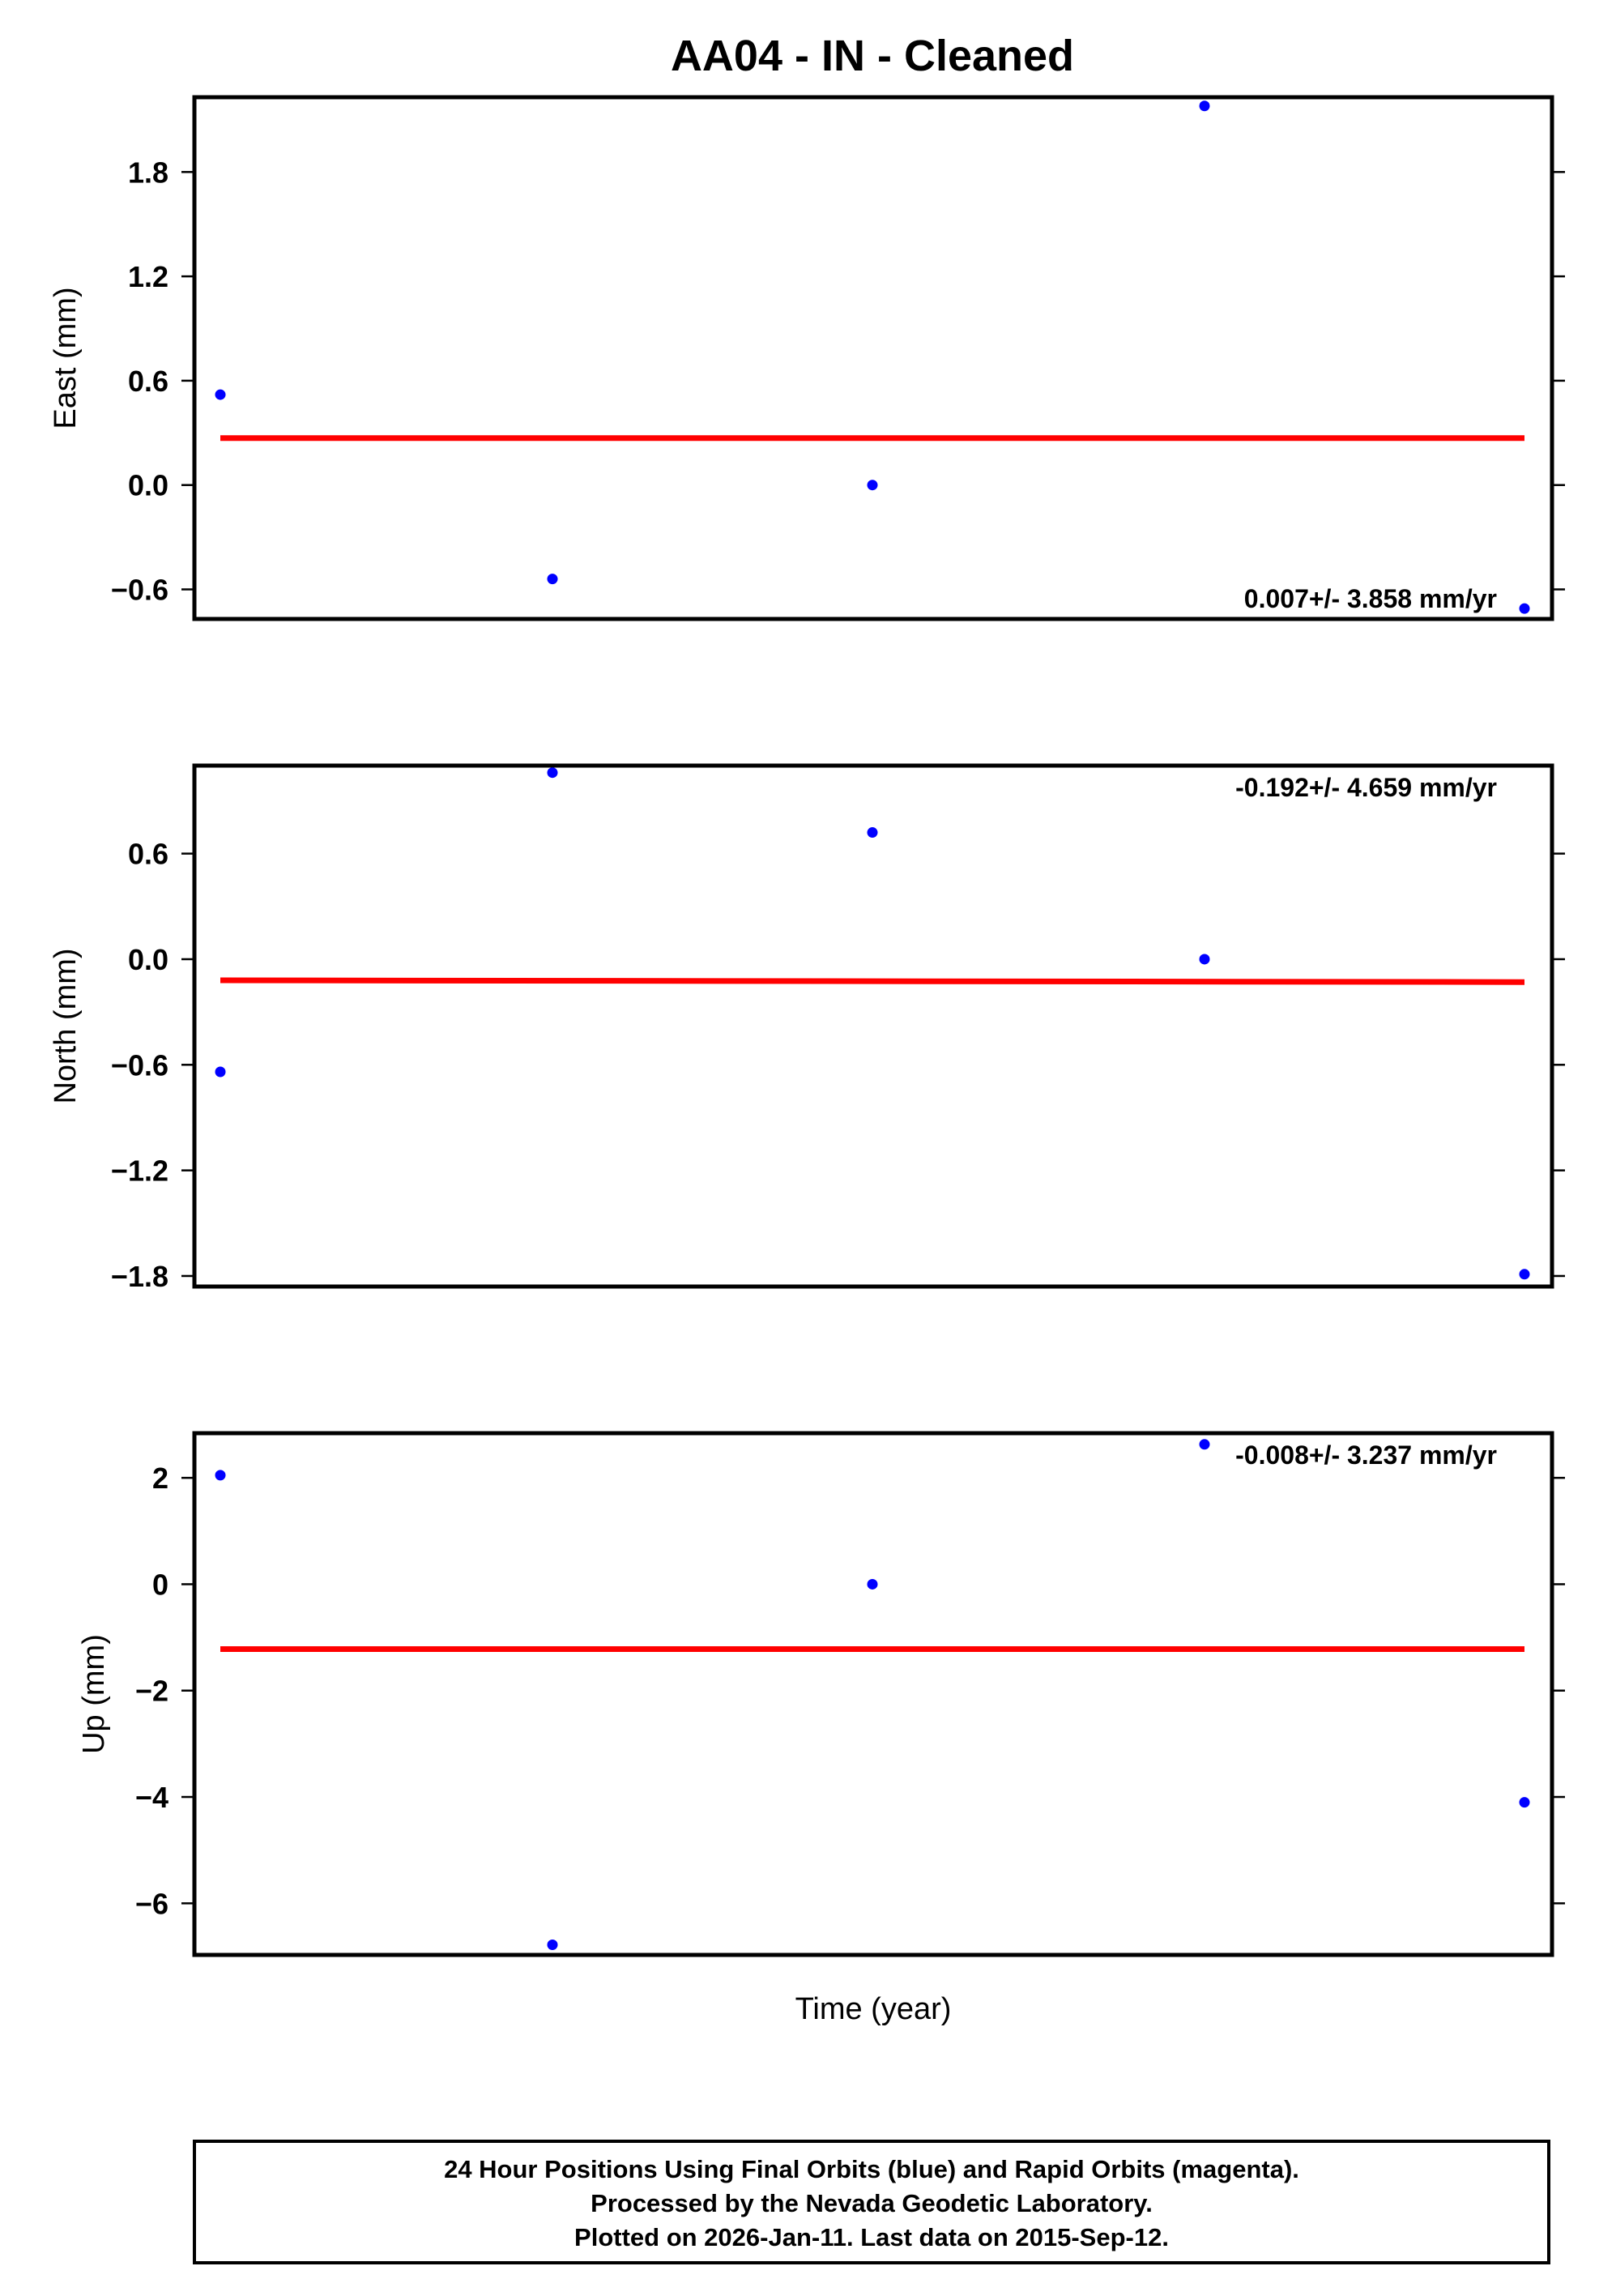  What do you see at coordinates (160, 1478) in the screenshot?
I see `y-tick-label: 2` at bounding box center [160, 1478].